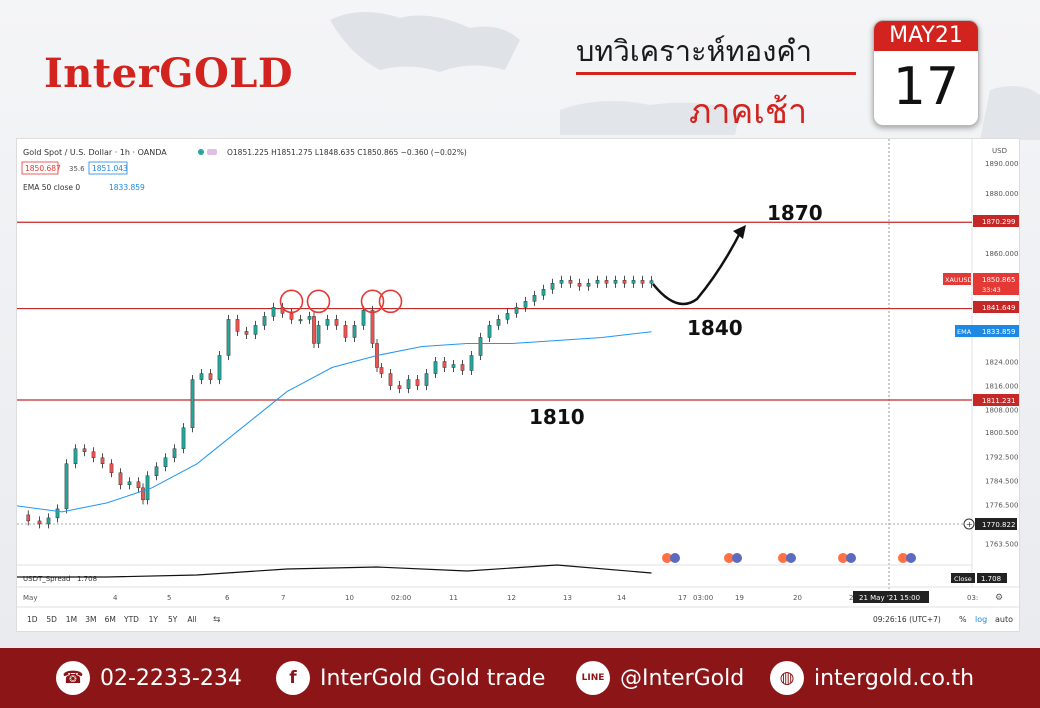 The image size is (1040, 708). I want to click on level-label-1810: 1810, so click(557, 417).